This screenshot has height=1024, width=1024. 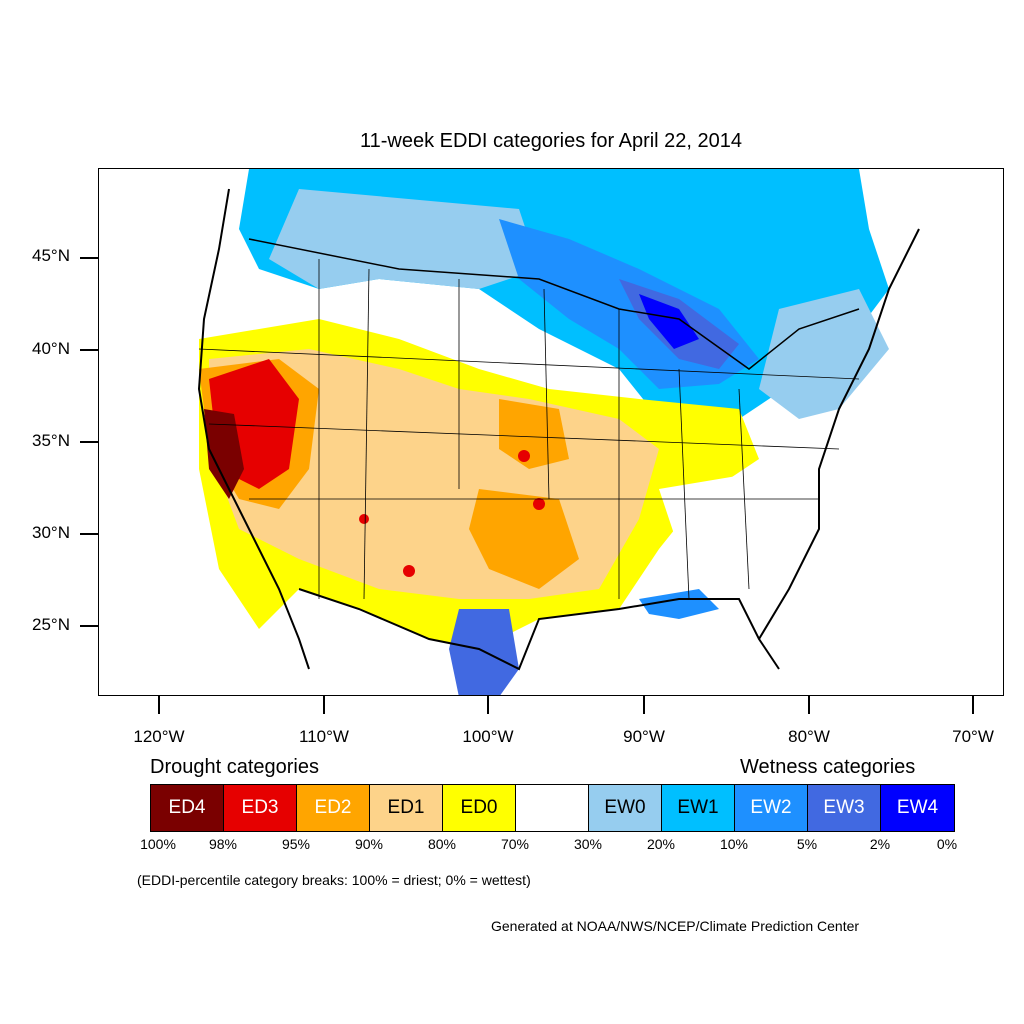 I want to click on percent-break-label: 5%, so click(x=807, y=844).